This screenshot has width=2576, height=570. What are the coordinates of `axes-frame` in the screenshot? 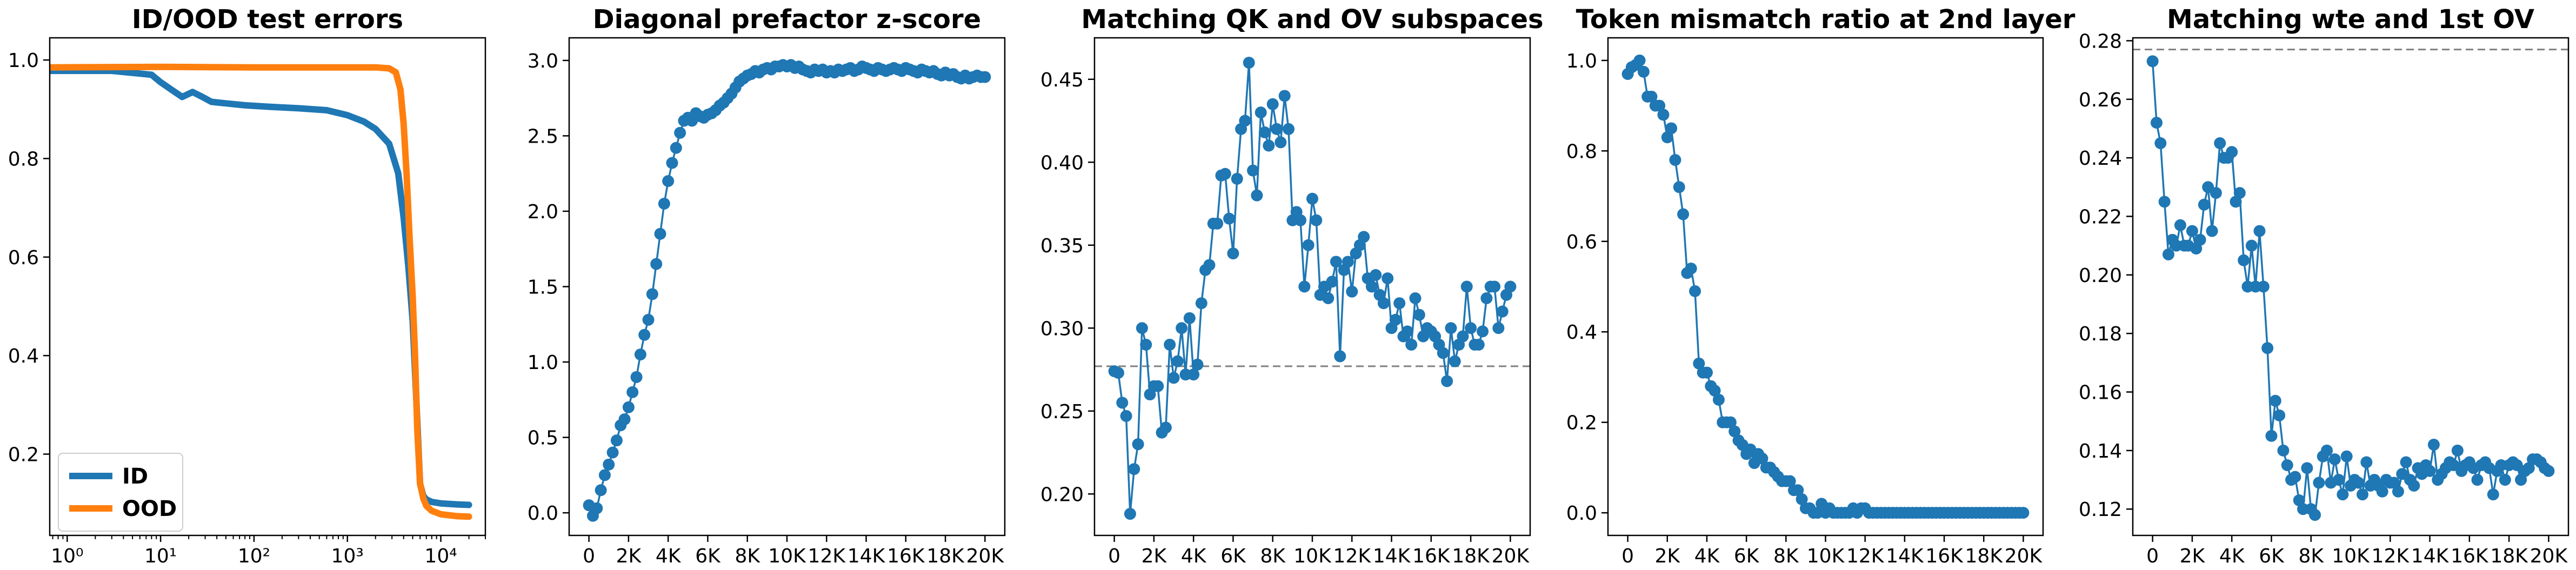 It's located at (267, 287).